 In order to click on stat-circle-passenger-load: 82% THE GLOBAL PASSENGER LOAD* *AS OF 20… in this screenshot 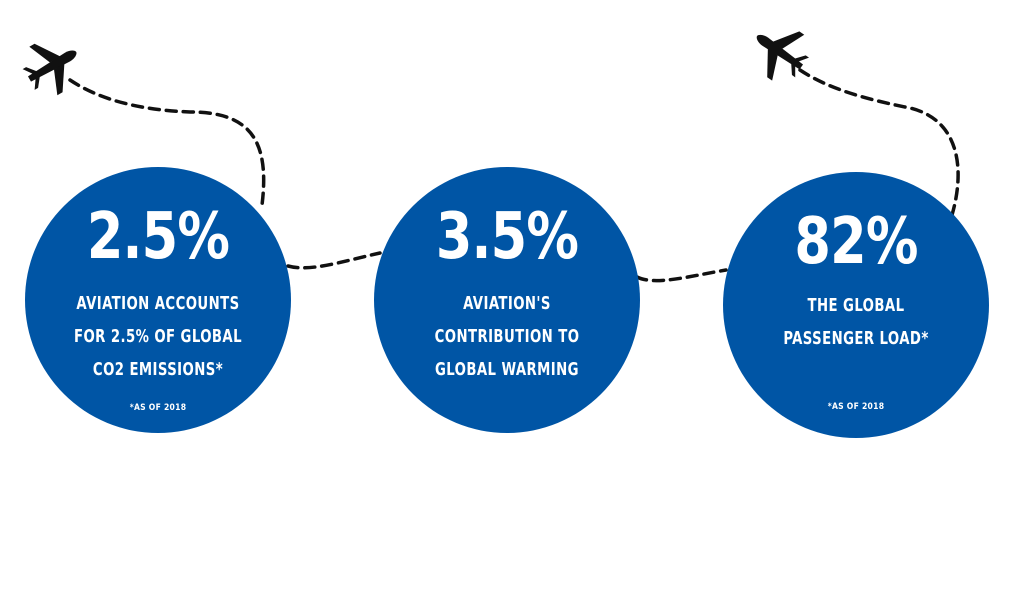, I will do `click(856, 305)`.